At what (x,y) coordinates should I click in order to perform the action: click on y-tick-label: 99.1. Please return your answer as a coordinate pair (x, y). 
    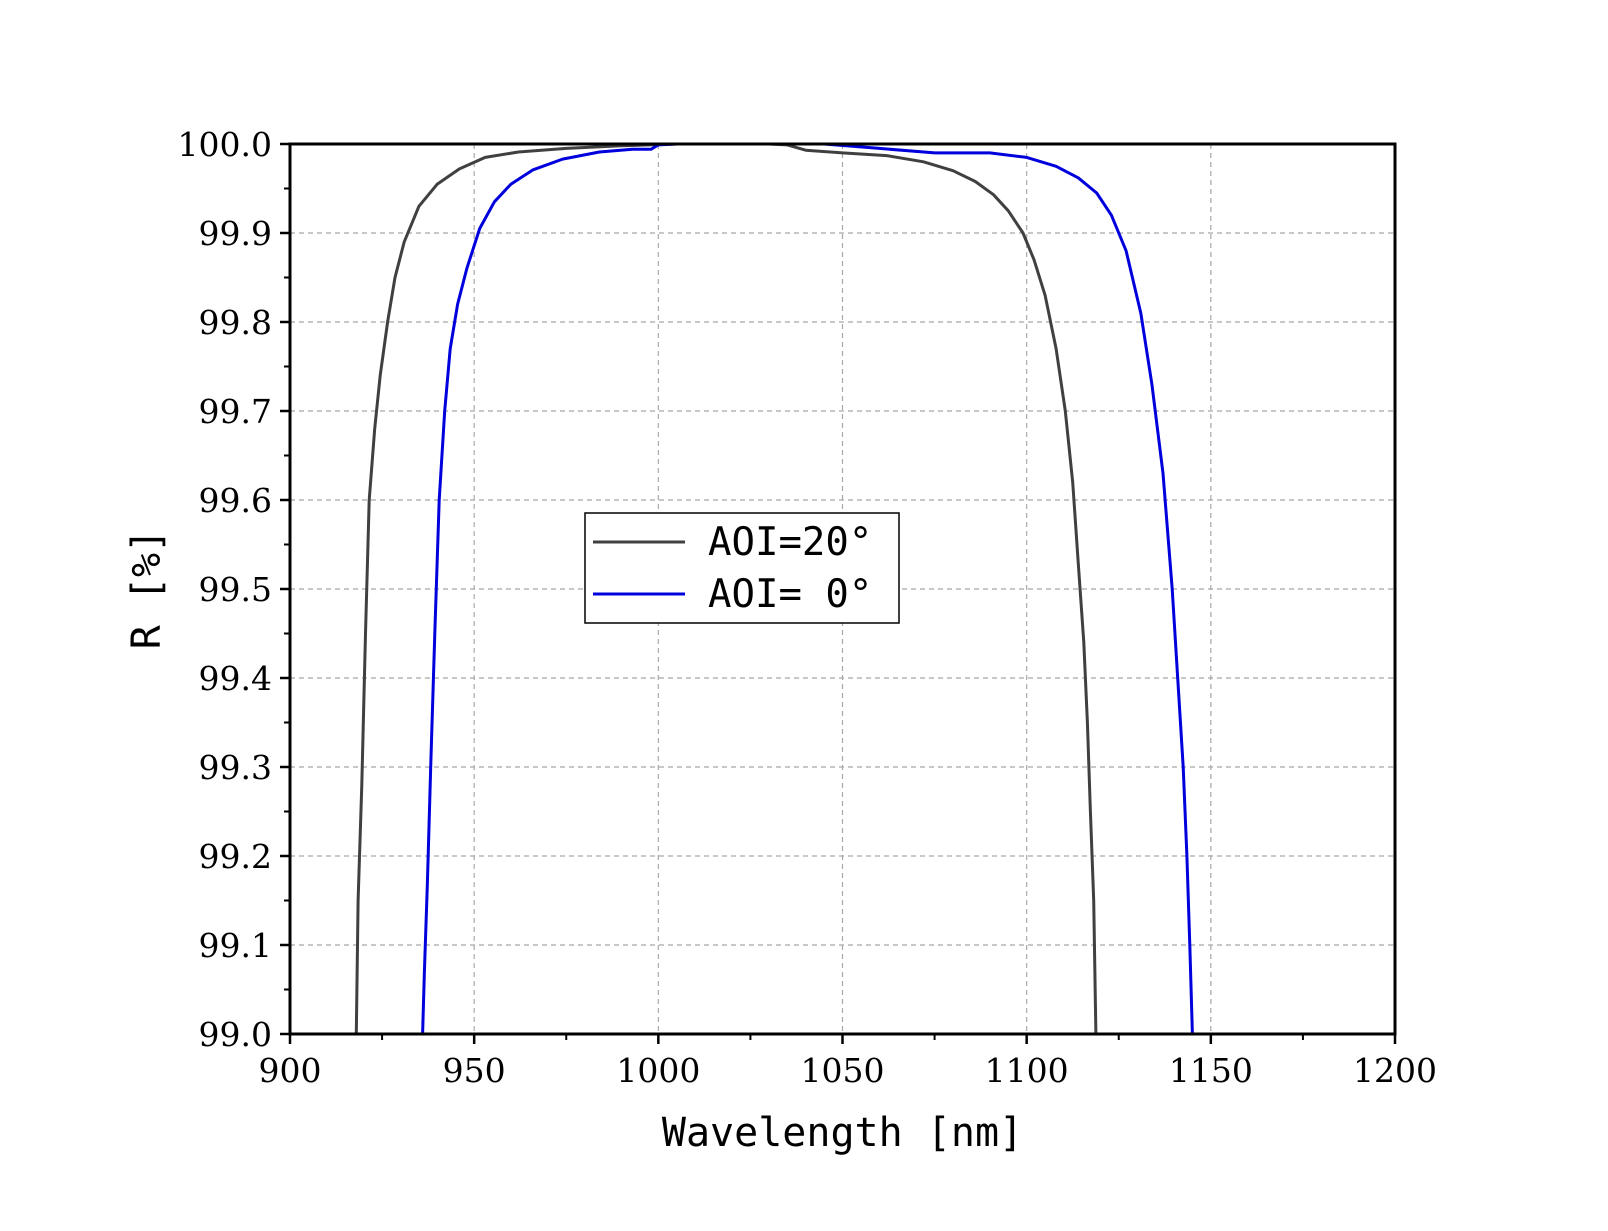
    Looking at the image, I should click on (235, 945).